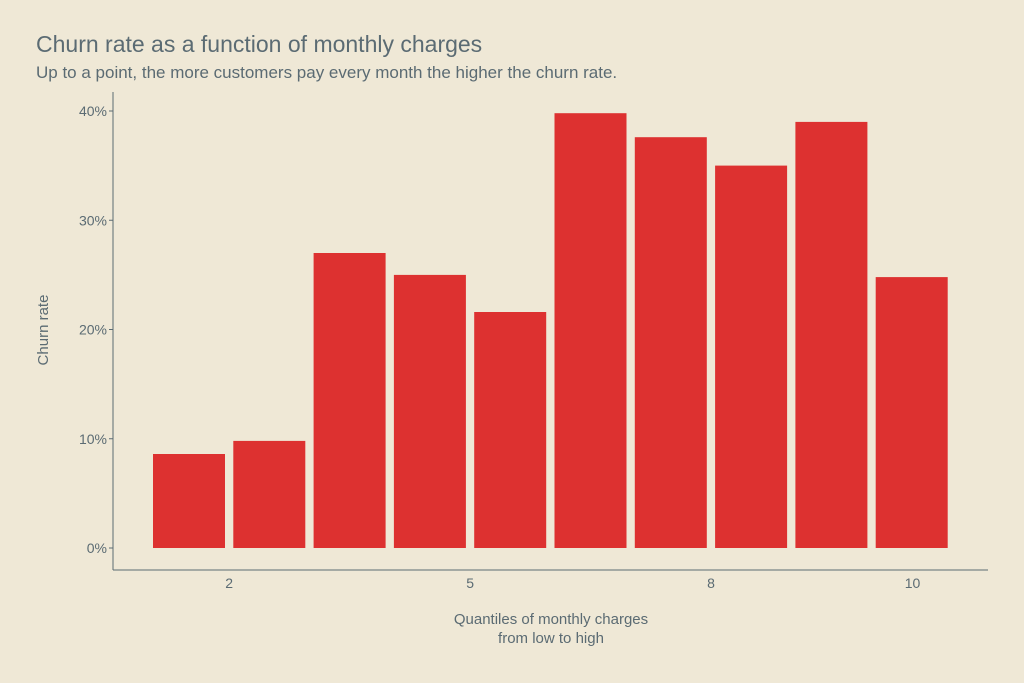  Describe the element at coordinates (93, 111) in the screenshot. I see `y-tick-label: 40%` at that location.